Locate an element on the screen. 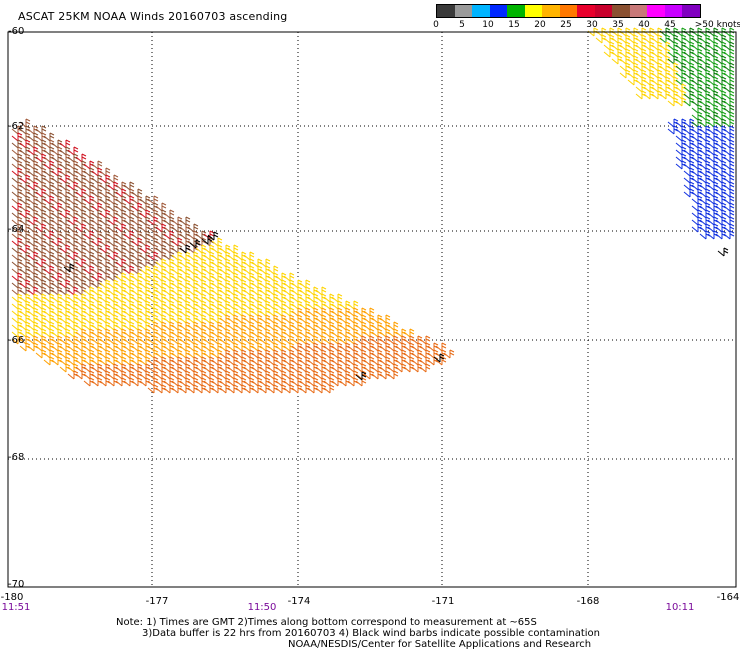 The width and height of the screenshot is (740, 650). legend-label: 35 is located at coordinates (618, 25).